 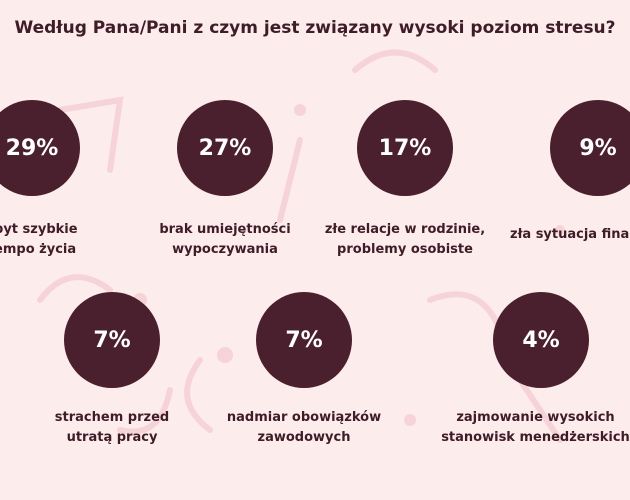 What do you see at coordinates (304, 427) in the screenshot?
I see `category-label: nadmiar obowiązków zawodowych` at bounding box center [304, 427].